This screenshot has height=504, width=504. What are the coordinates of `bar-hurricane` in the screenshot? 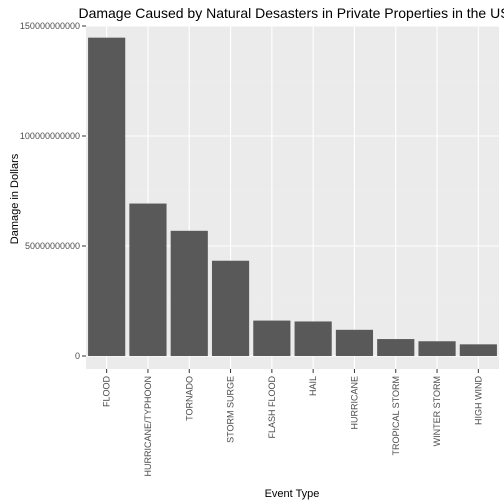 It's located at (354, 343).